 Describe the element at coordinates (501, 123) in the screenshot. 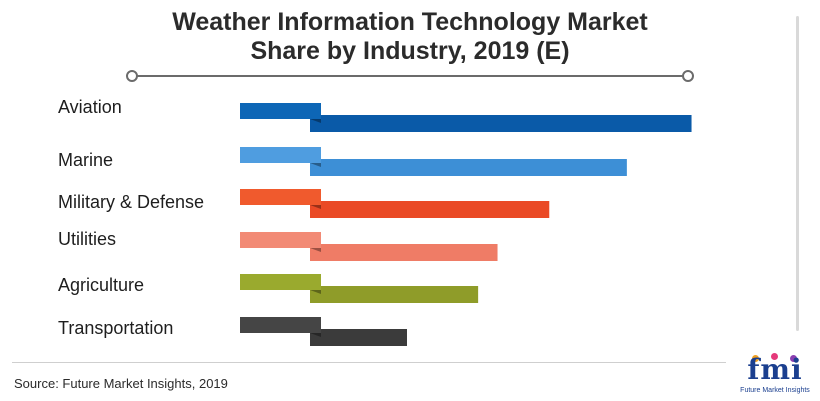

I see `bar-aviation` at that location.